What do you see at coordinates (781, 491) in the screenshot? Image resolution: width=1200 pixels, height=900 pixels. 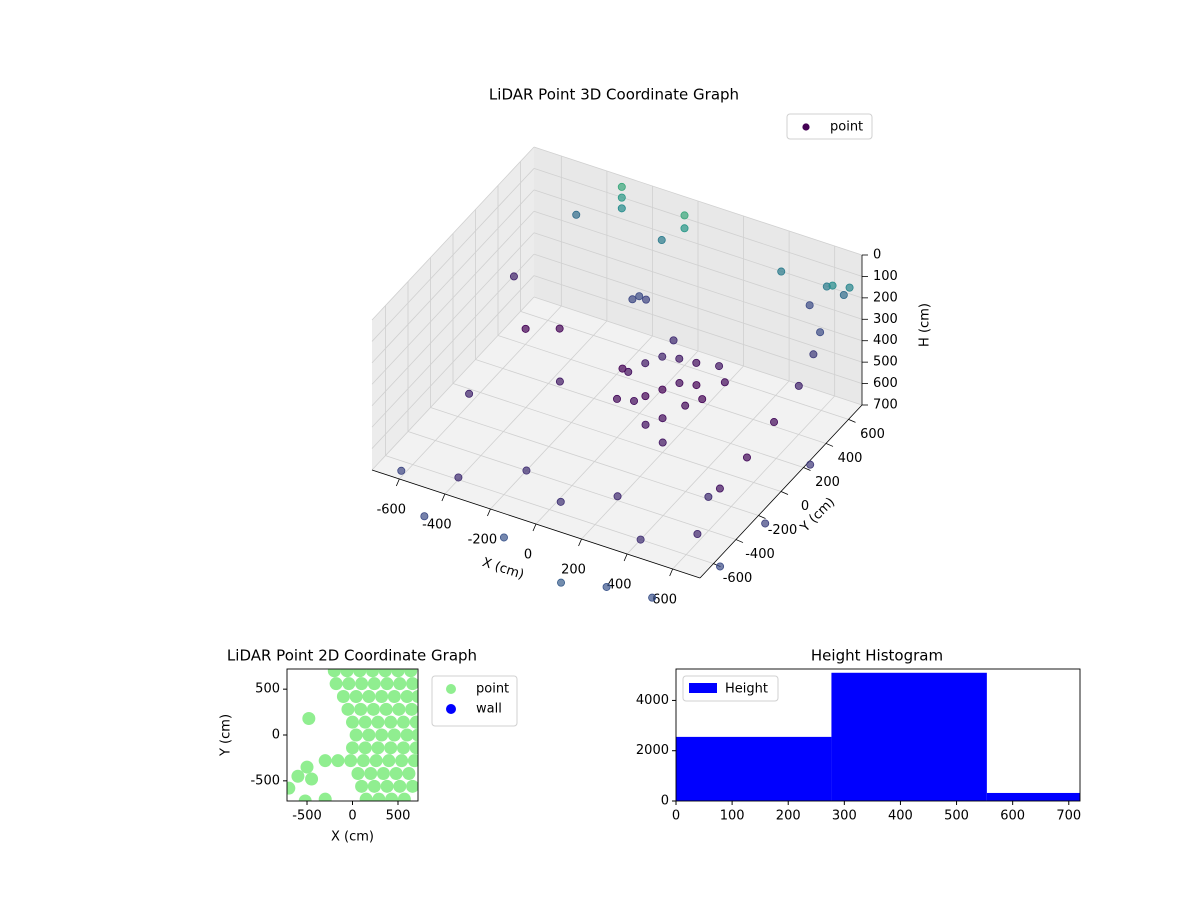 I see `y-axis-line` at bounding box center [781, 491].